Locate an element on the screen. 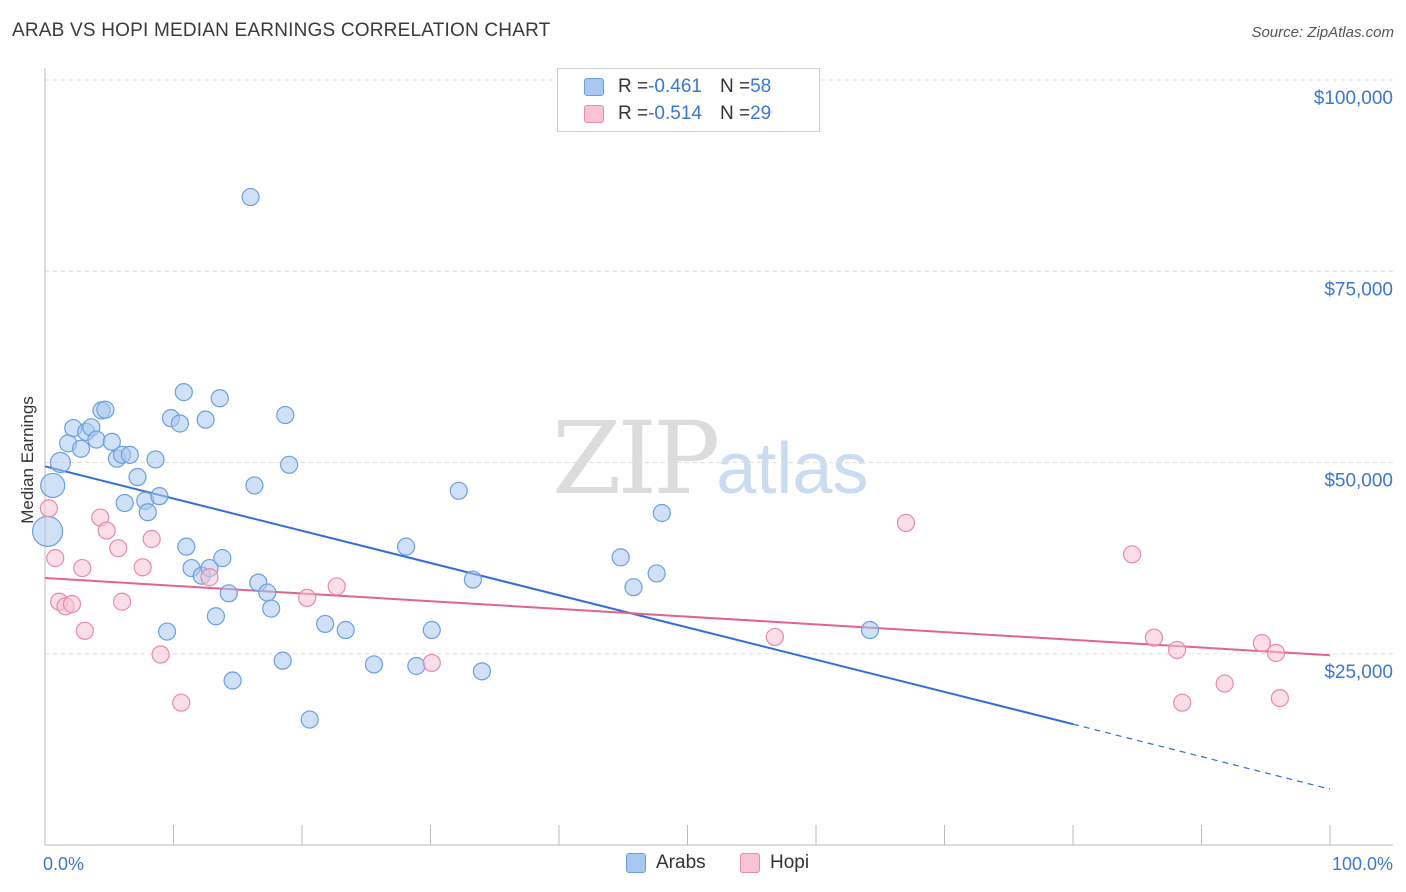 This screenshot has height=892, width=1406. legend-label-arabs: Arabs is located at coordinates (681, 862).